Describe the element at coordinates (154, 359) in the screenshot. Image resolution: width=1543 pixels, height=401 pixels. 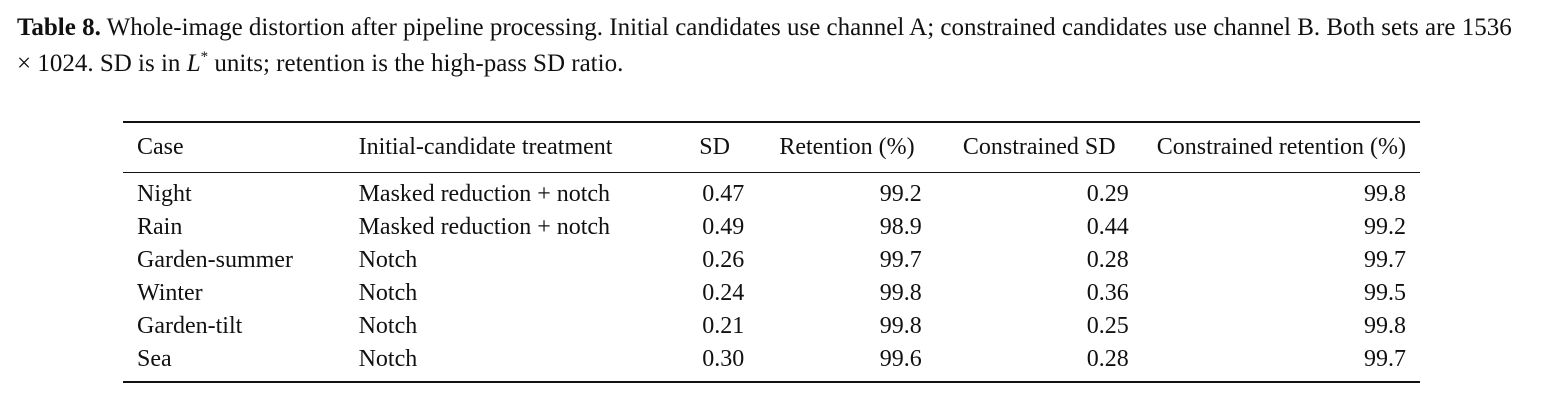
I see `cell-case: Sea` at that location.